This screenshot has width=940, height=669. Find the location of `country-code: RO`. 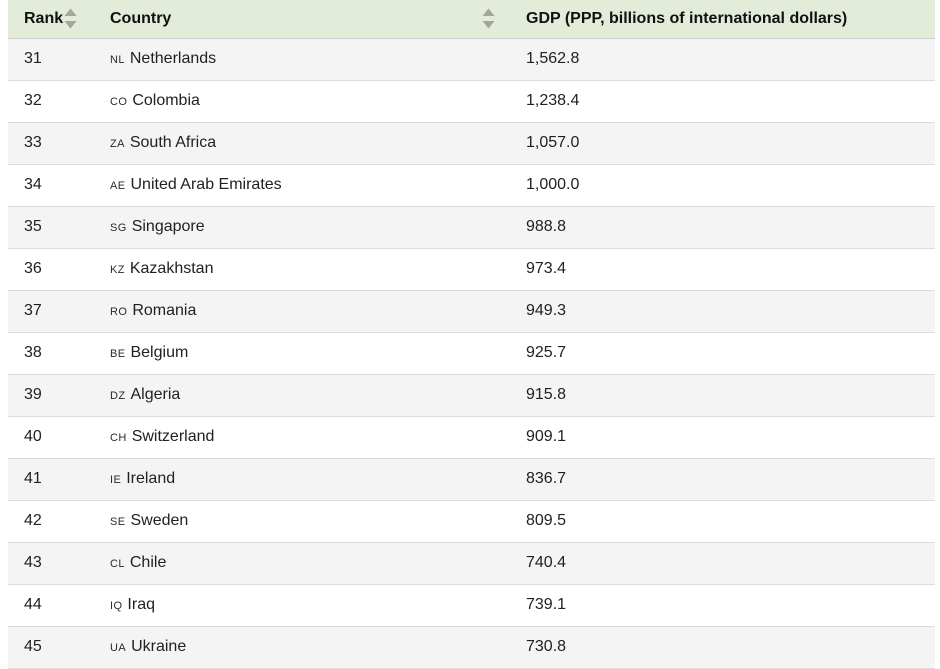

country-code: RO is located at coordinates (119, 312).